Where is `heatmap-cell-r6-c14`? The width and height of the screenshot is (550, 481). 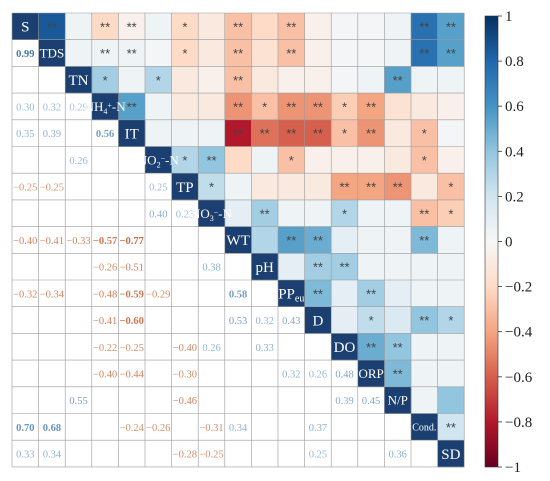
heatmap-cell-r6-c14 is located at coordinates (398, 187).